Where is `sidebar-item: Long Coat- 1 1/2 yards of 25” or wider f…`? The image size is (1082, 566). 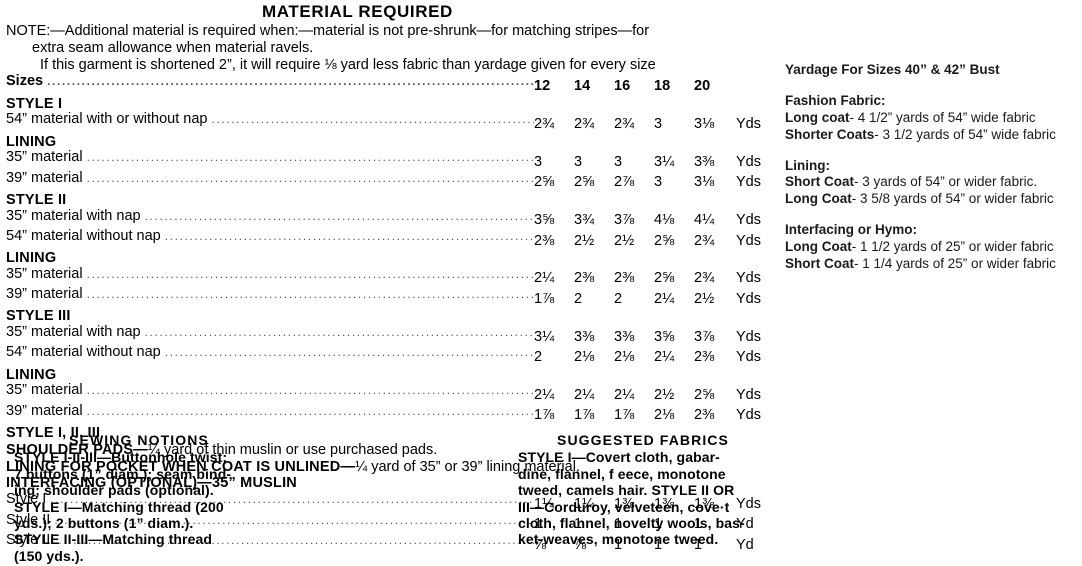 sidebar-item: Long Coat- 1 1/2 yards of 25” or wider f… is located at coordinates (931, 247).